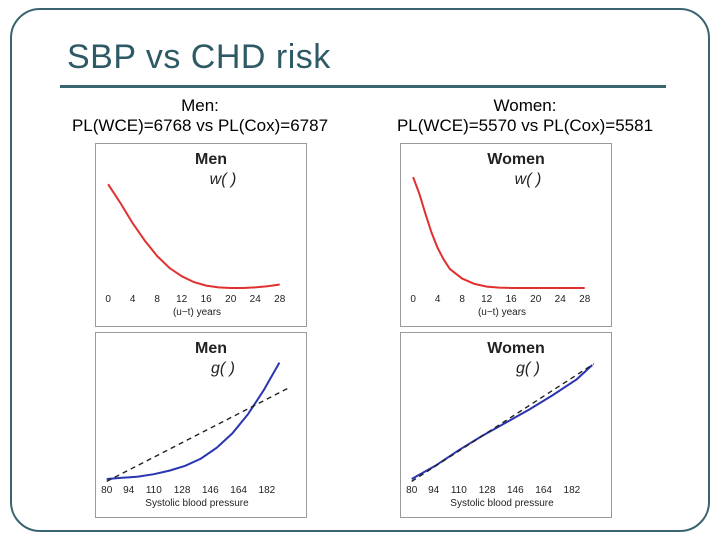 The width and height of the screenshot is (720, 540). What do you see at coordinates (256, 299) in the screenshot?
I see `men-w-xtick-6: 24` at bounding box center [256, 299].